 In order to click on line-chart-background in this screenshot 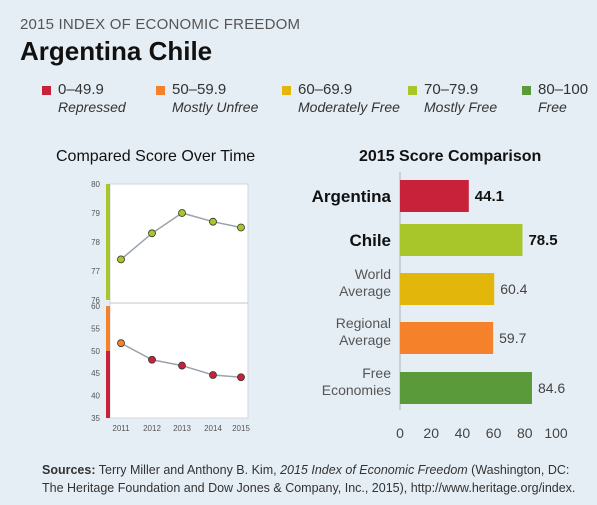, I will do `click(179, 301)`.